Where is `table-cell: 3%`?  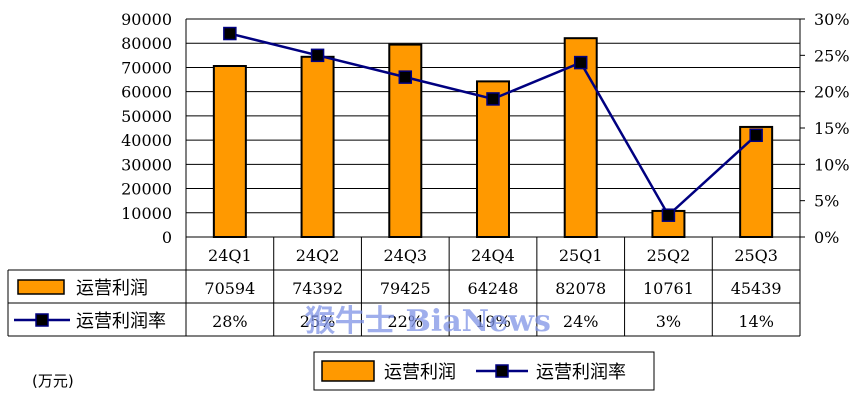 table-cell: 3% is located at coordinates (668, 321).